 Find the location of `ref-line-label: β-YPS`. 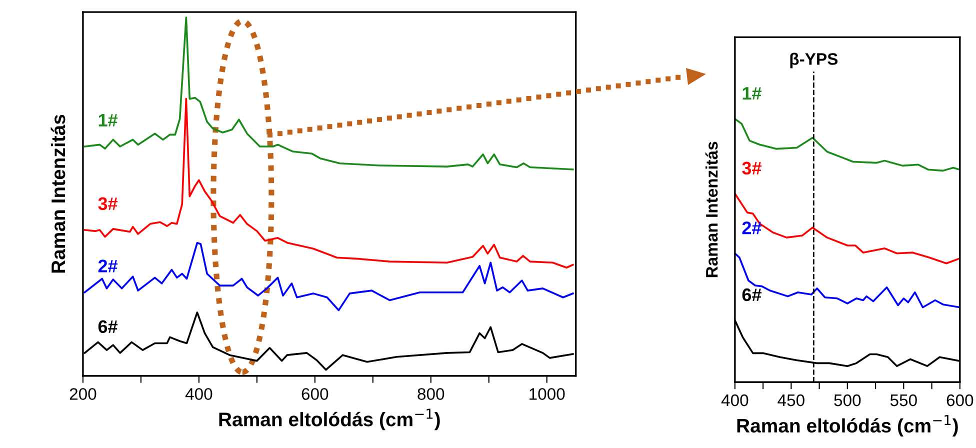

ref-line-label: β-YPS is located at coordinates (814, 60).